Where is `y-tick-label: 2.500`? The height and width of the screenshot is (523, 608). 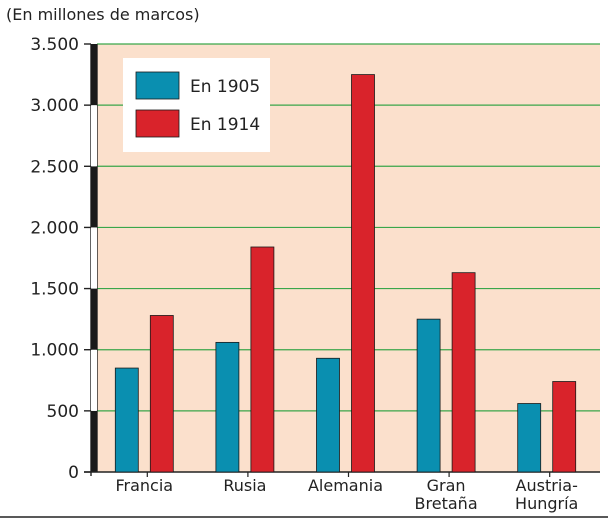
y-tick-label: 2.500 is located at coordinates (54, 167).